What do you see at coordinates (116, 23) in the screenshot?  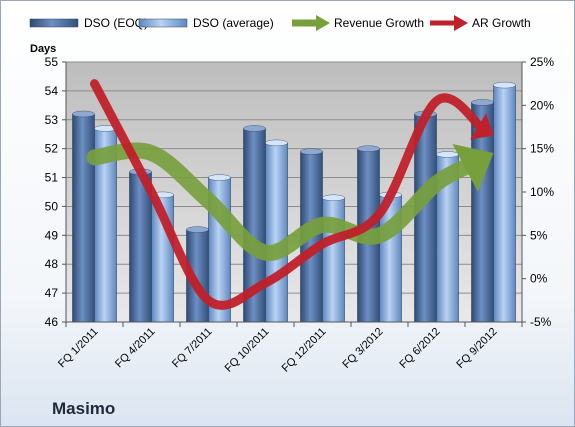 I see `legend-label: DSO (EOQ)` at bounding box center [116, 23].